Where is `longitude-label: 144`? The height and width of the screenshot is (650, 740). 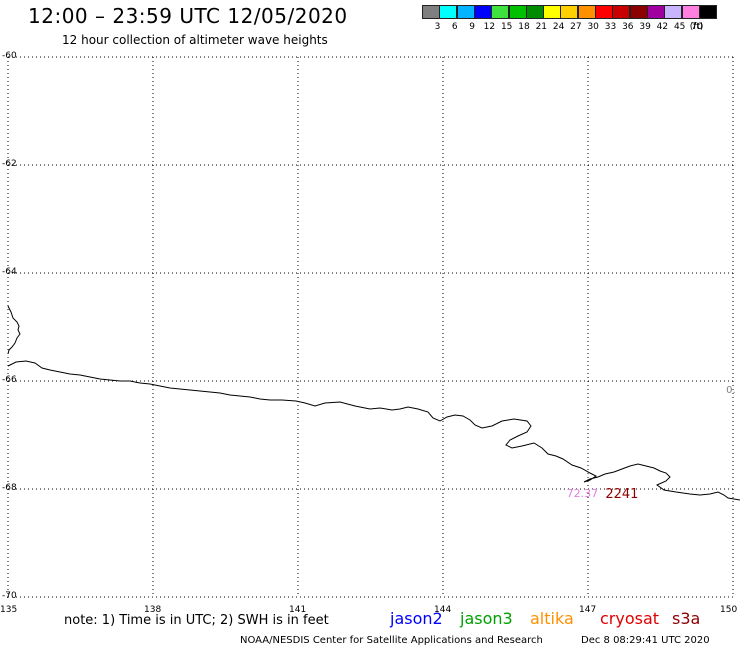 longitude-label: 144 is located at coordinates (443, 610).